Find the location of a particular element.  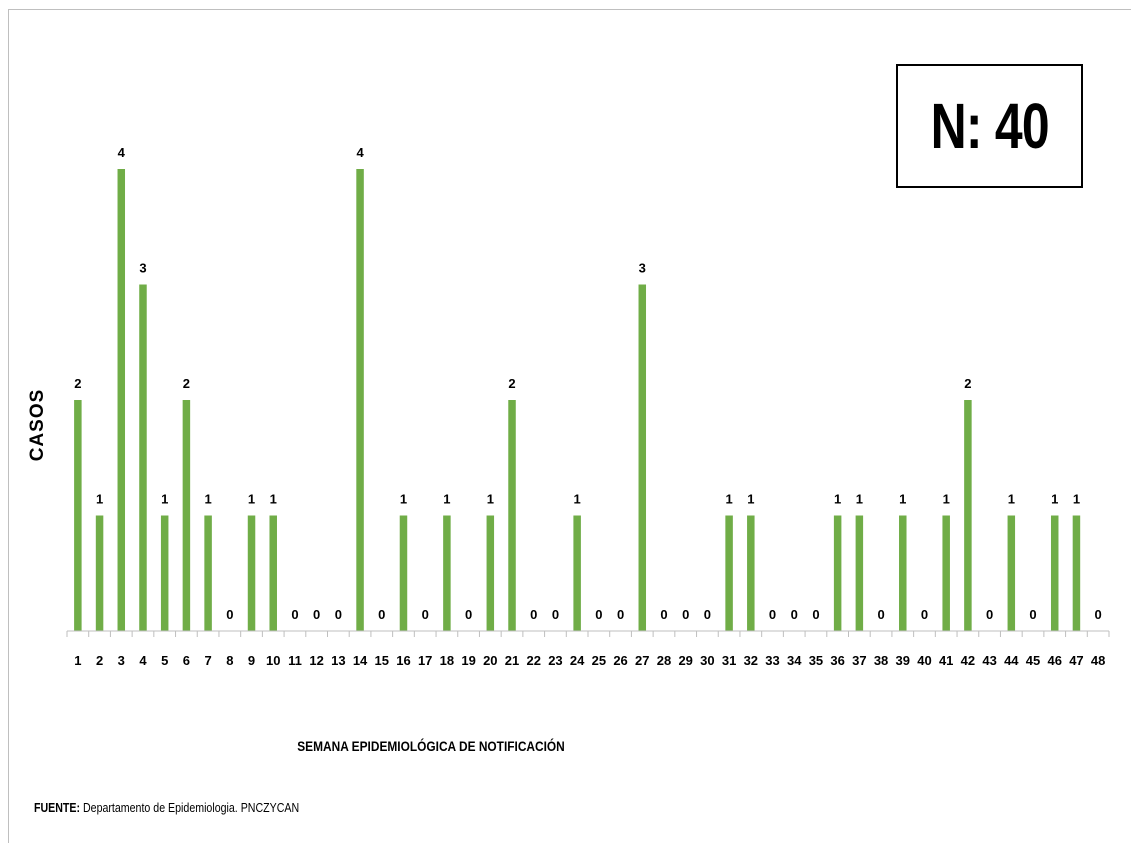

source-prefix: FUENTE: is located at coordinates (57, 808).